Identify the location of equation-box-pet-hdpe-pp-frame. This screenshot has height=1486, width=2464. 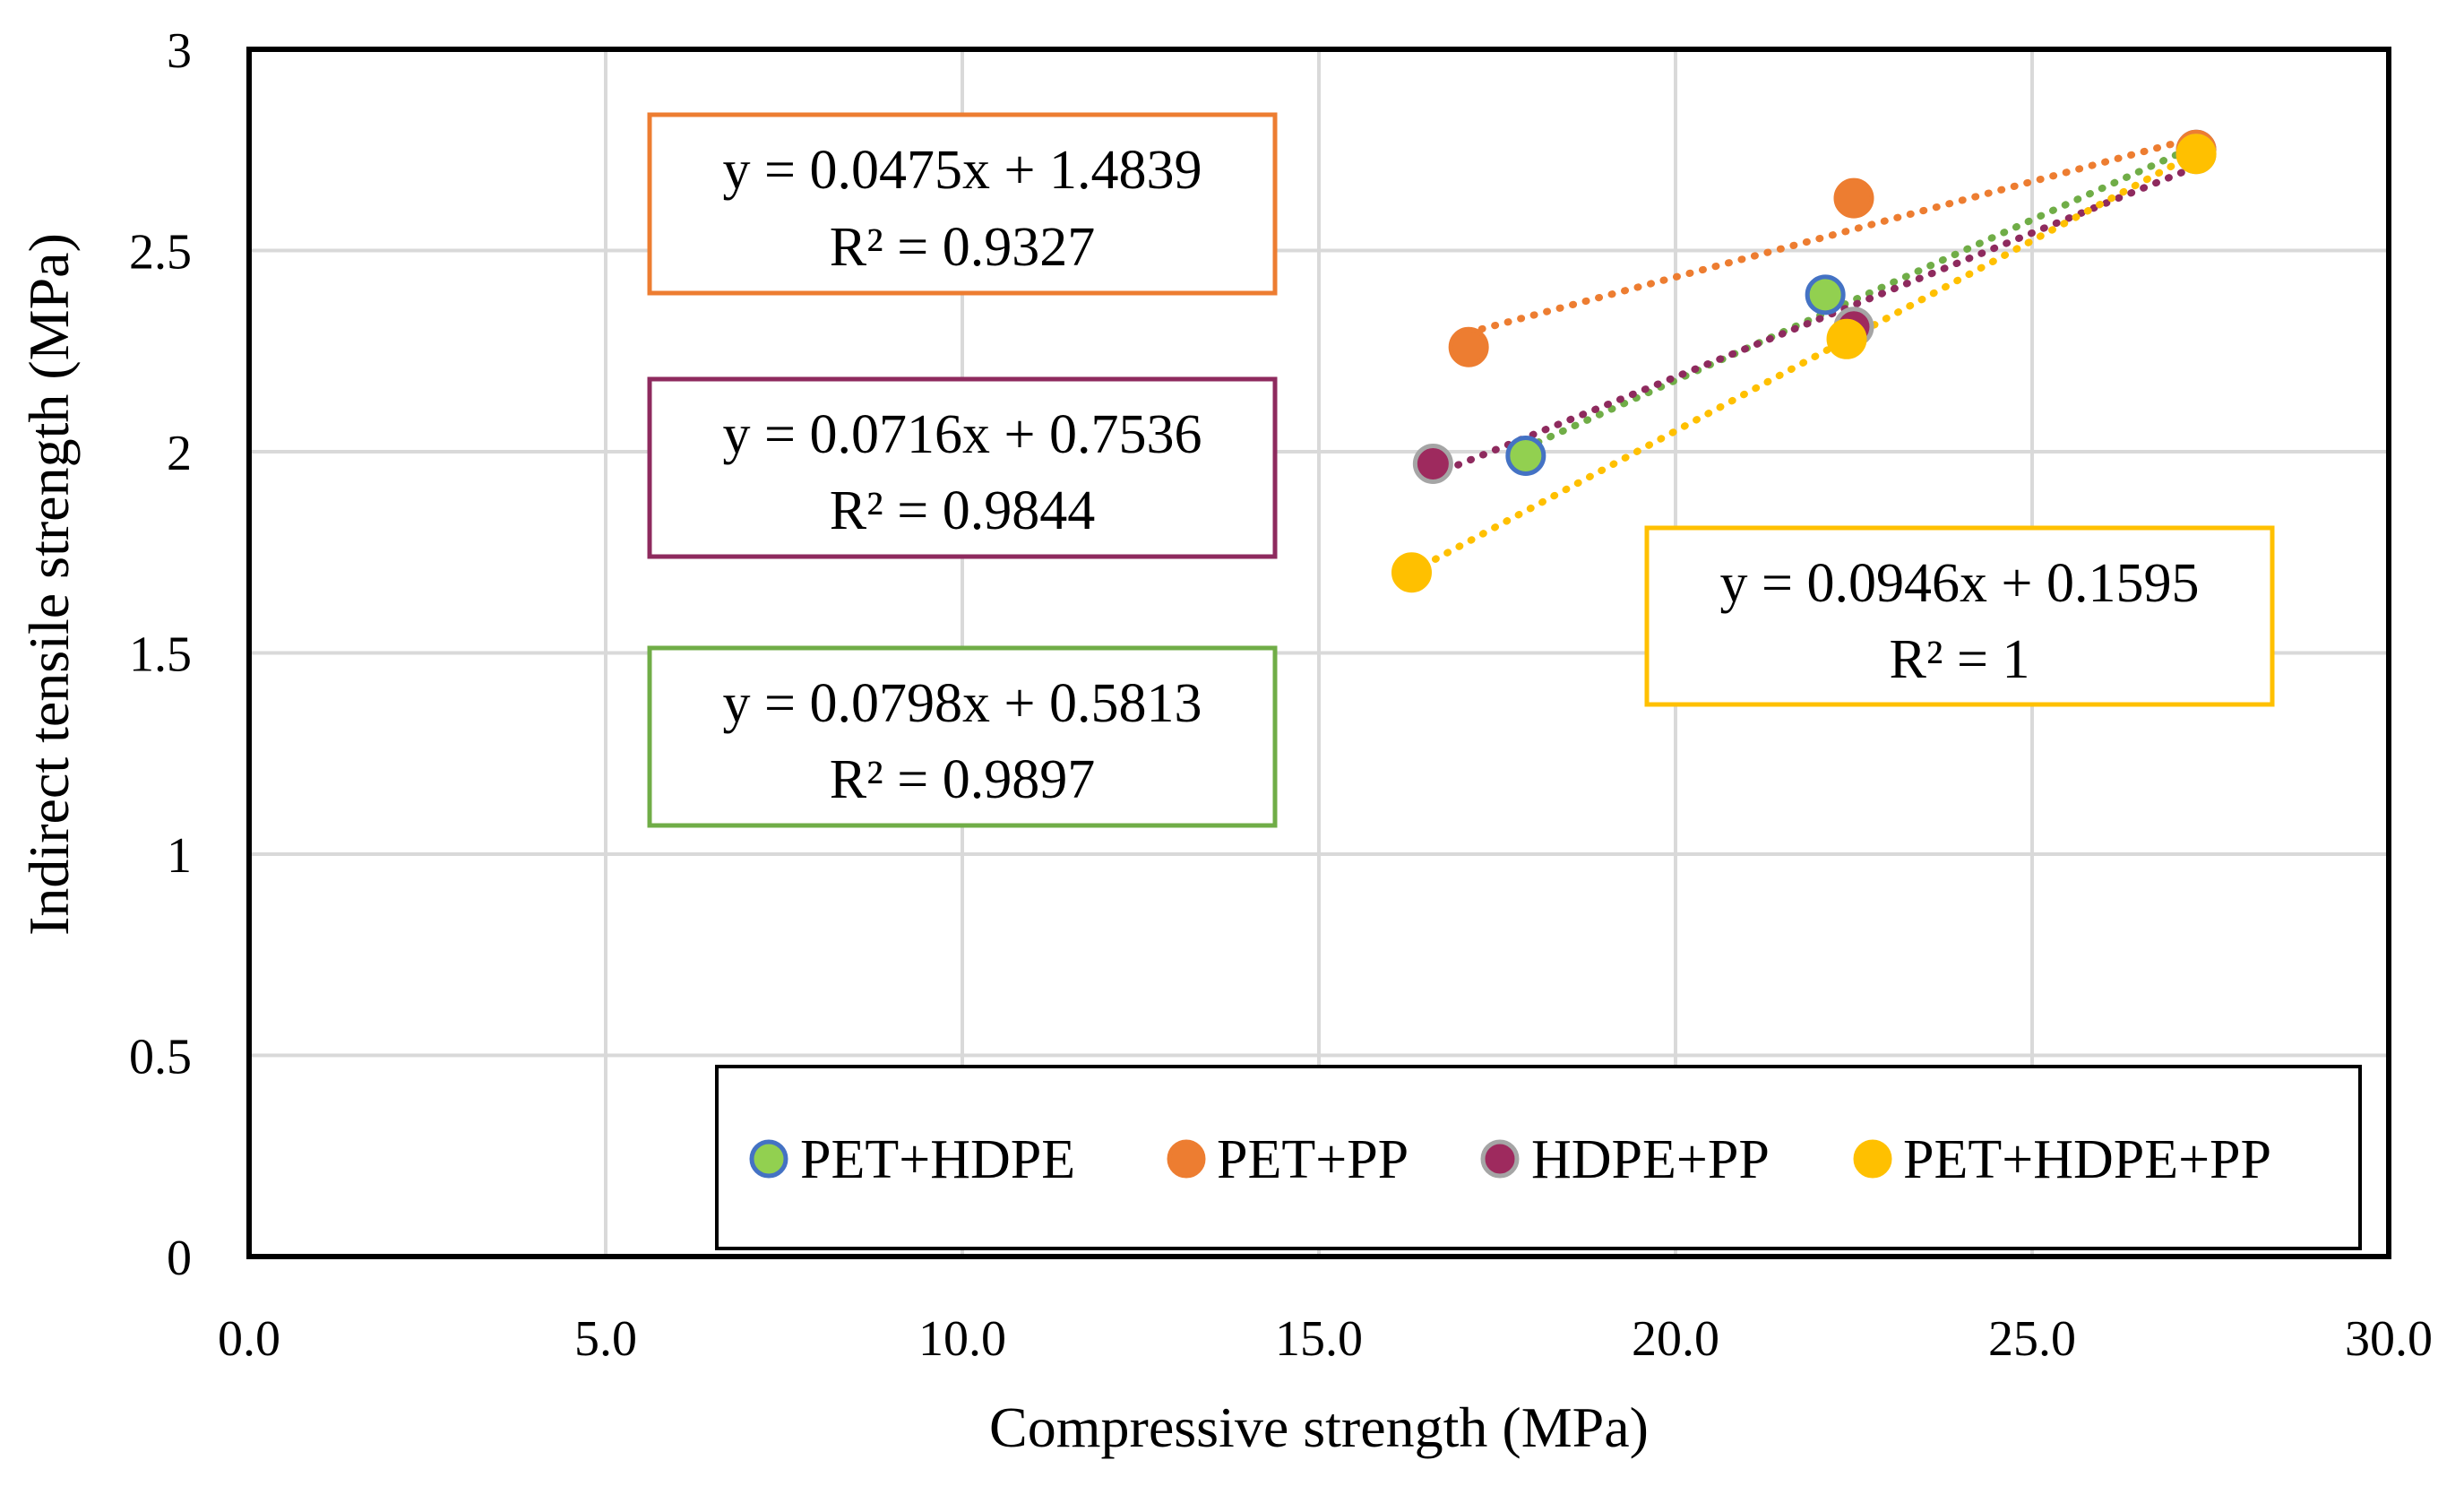
(1959, 616).